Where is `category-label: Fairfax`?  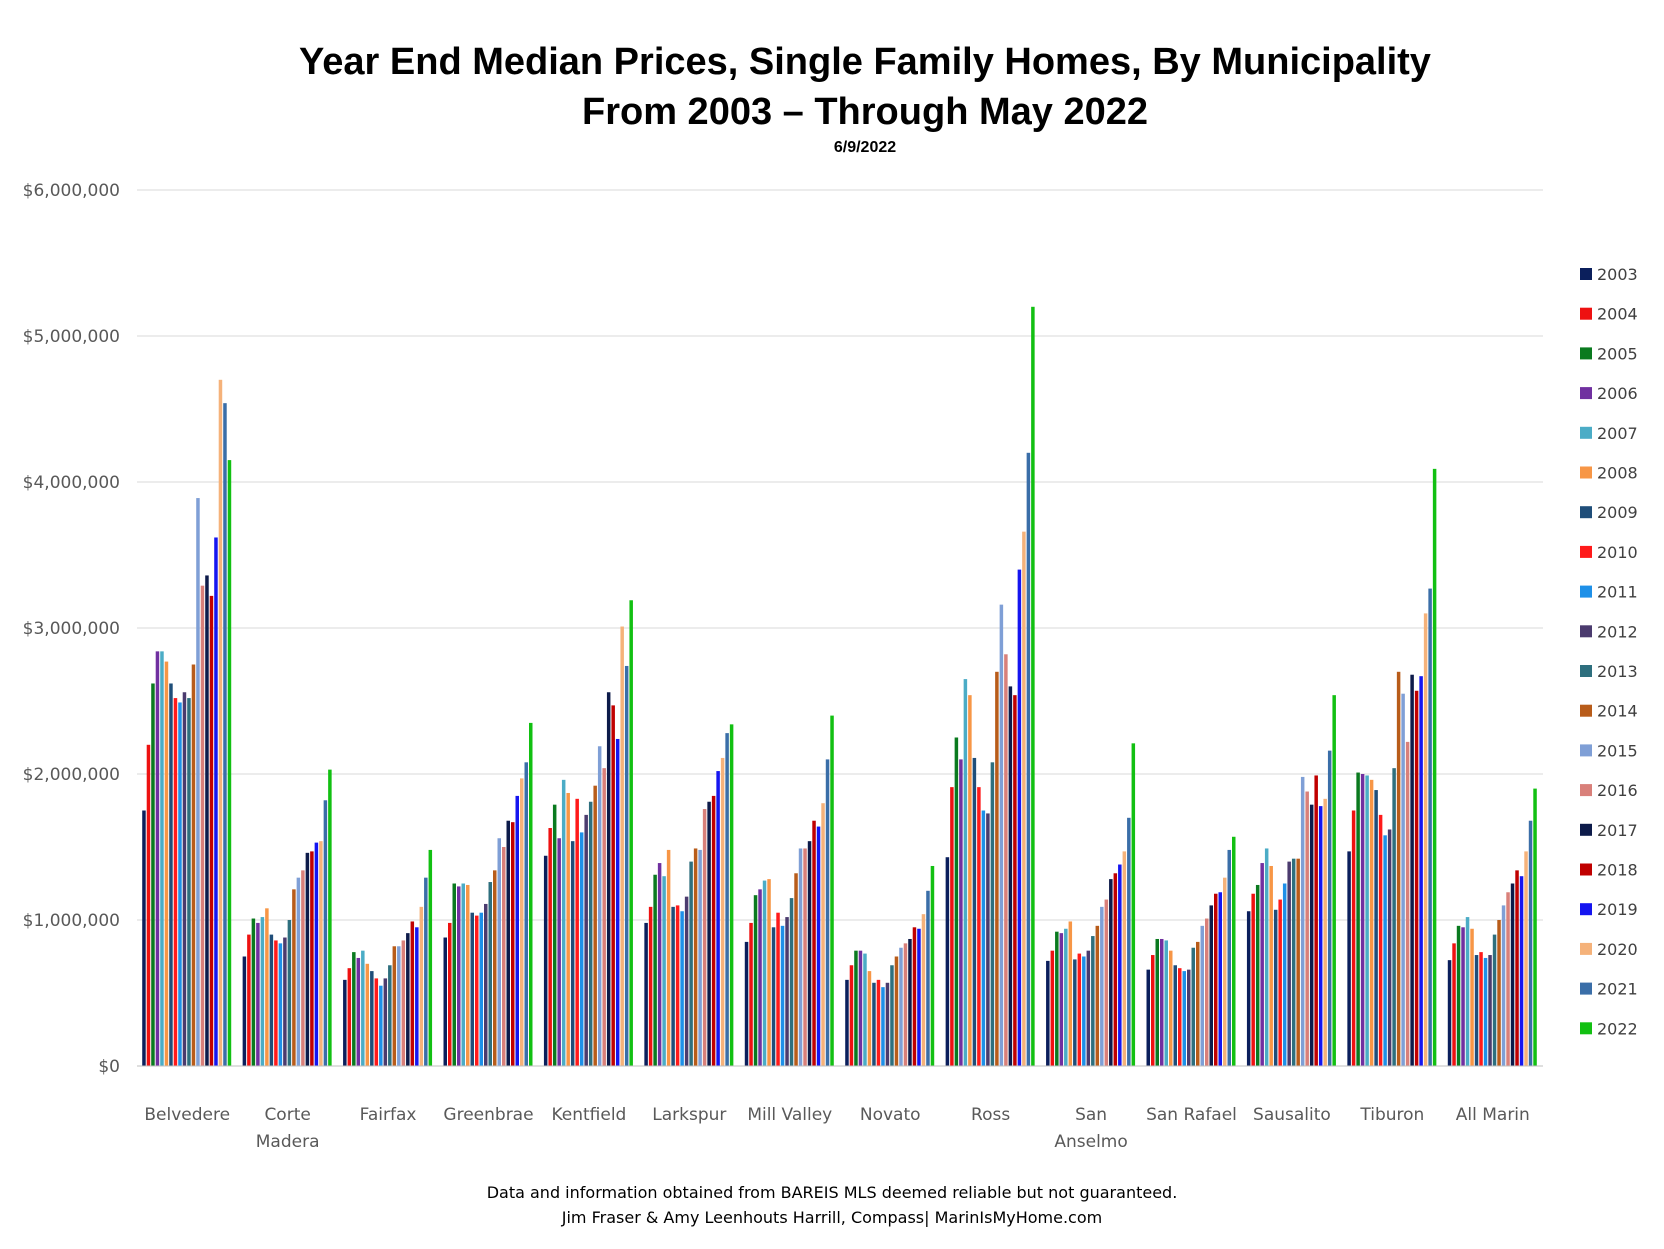 category-label: Fairfax is located at coordinates (388, 1115).